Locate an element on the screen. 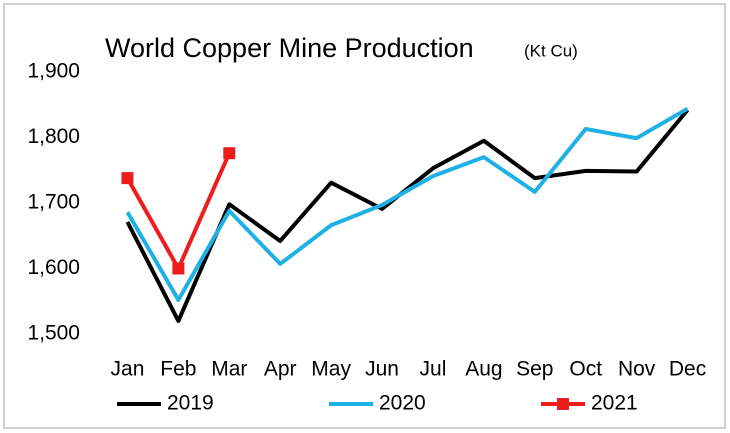 This screenshot has width=730, height=433. chart-subtitle: (Kt Cu) is located at coordinates (551, 50).